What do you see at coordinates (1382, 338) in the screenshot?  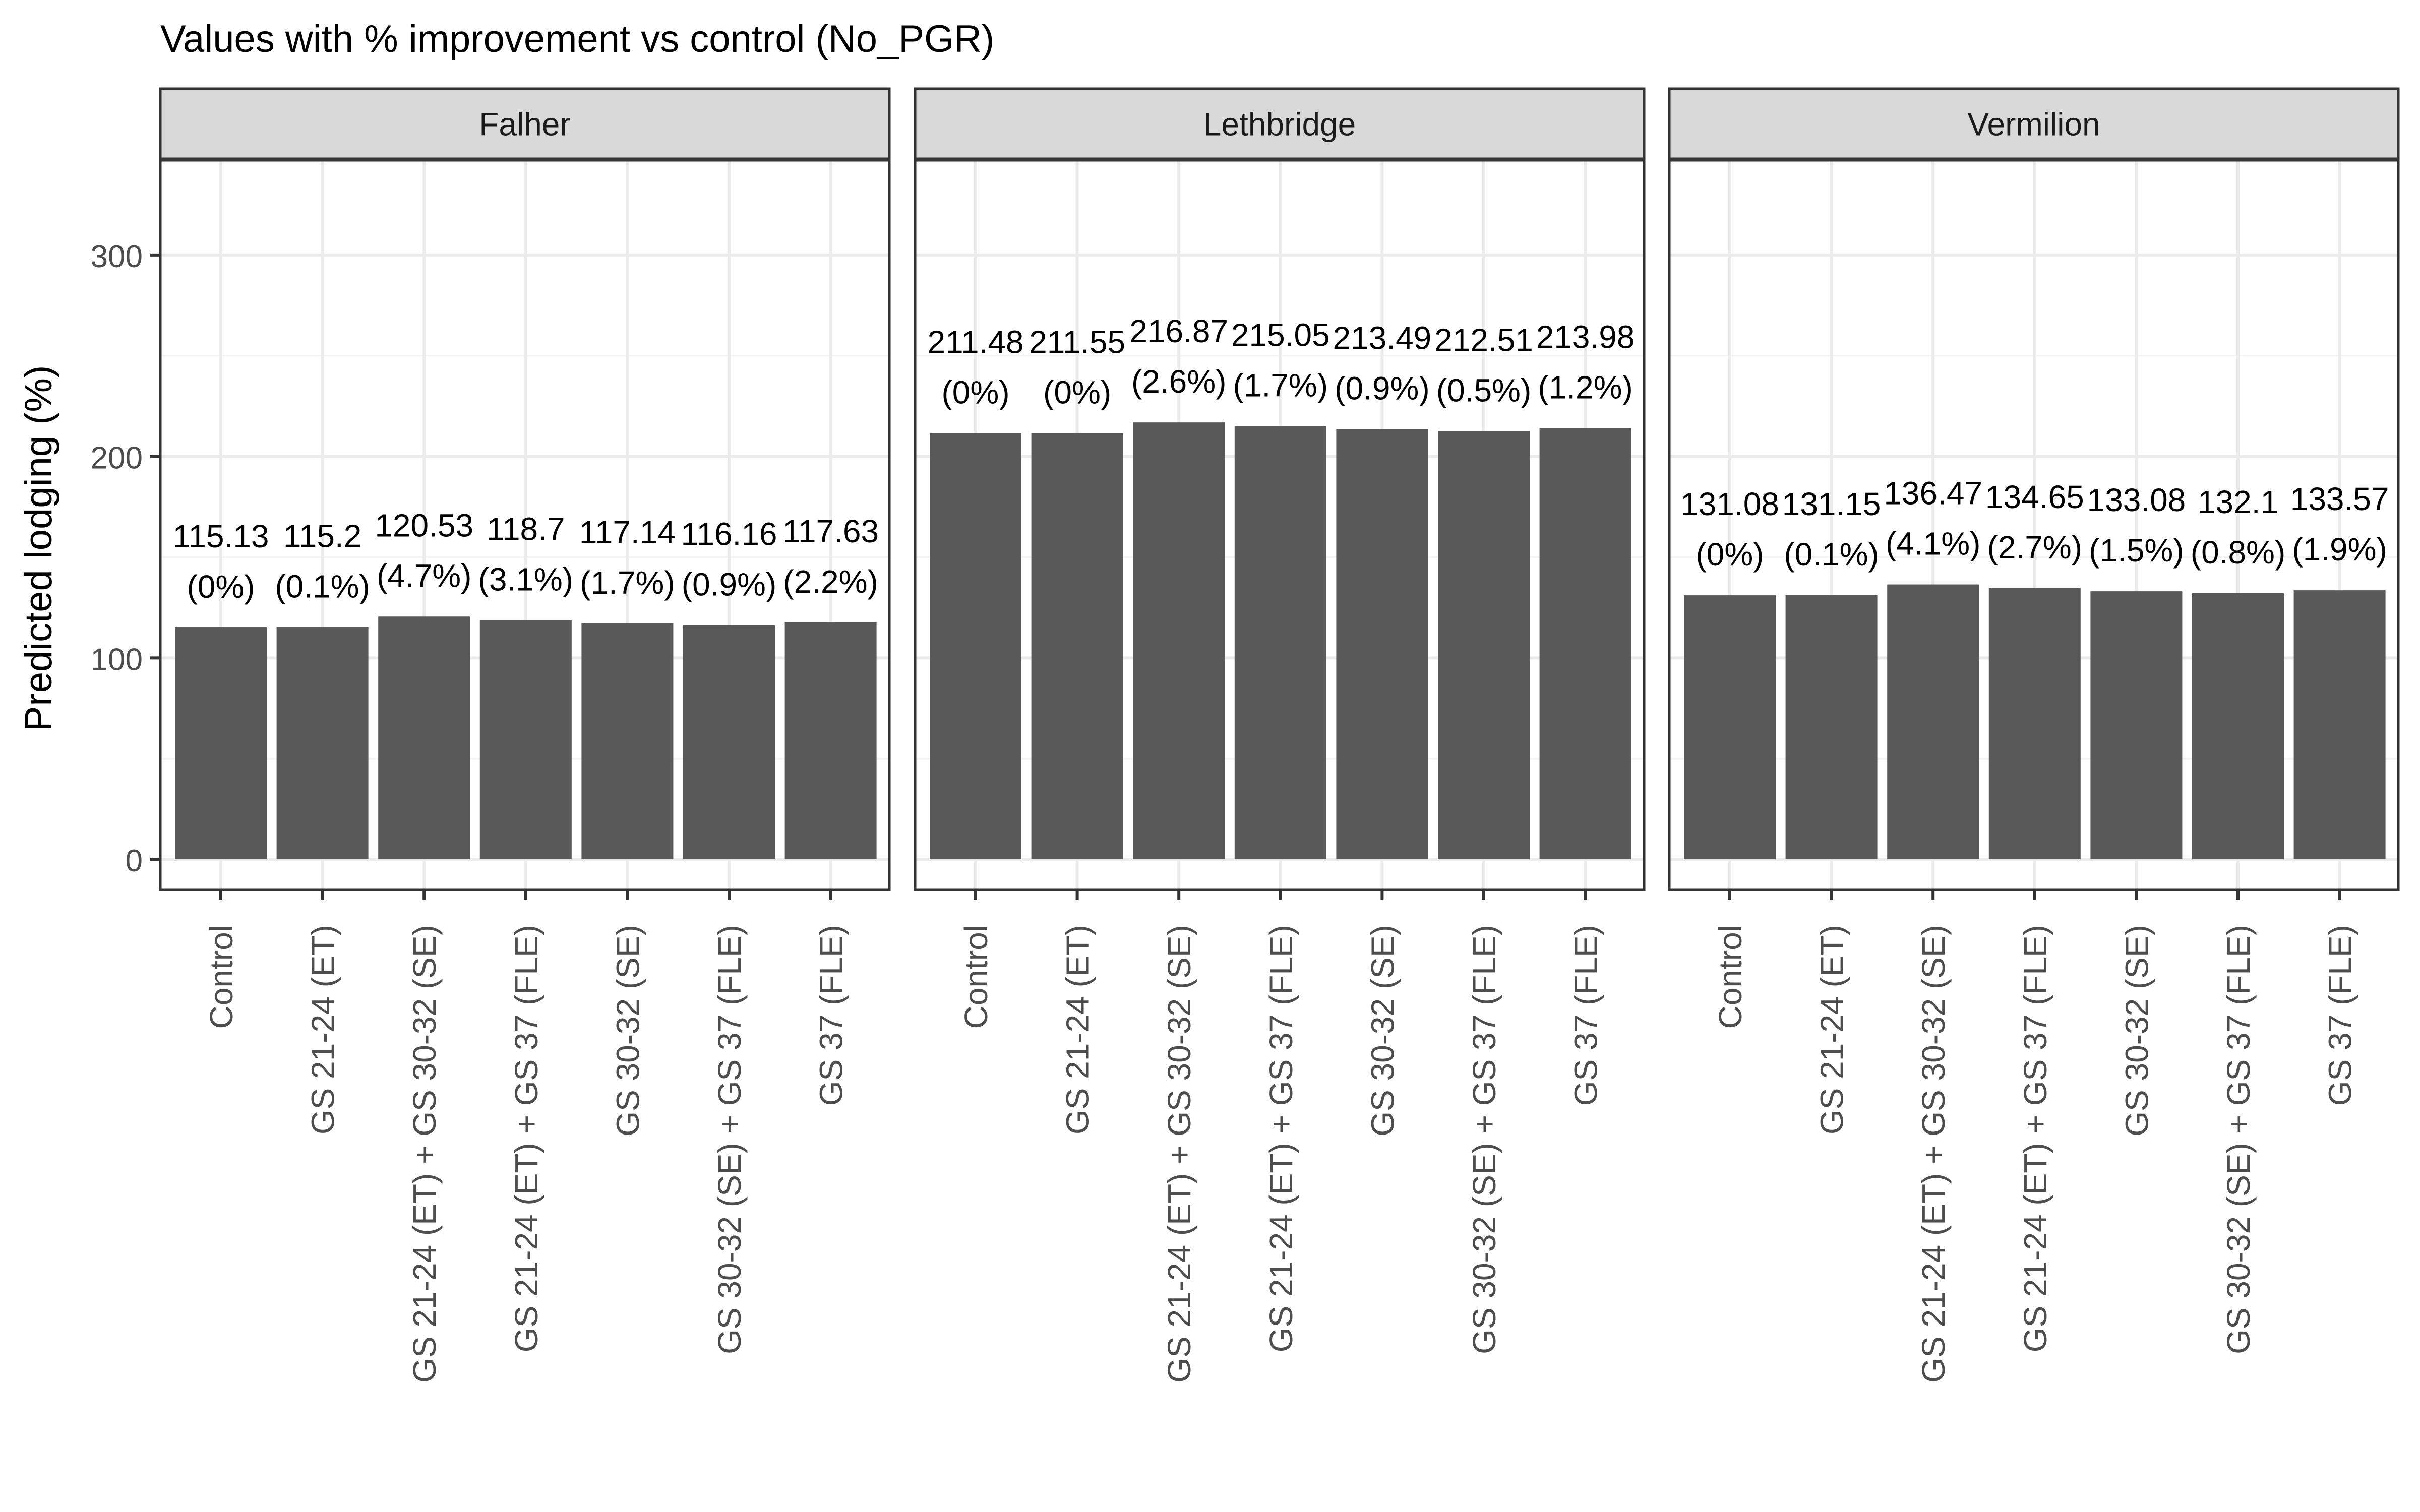 I see `bar-value-label: 213.49` at bounding box center [1382, 338].